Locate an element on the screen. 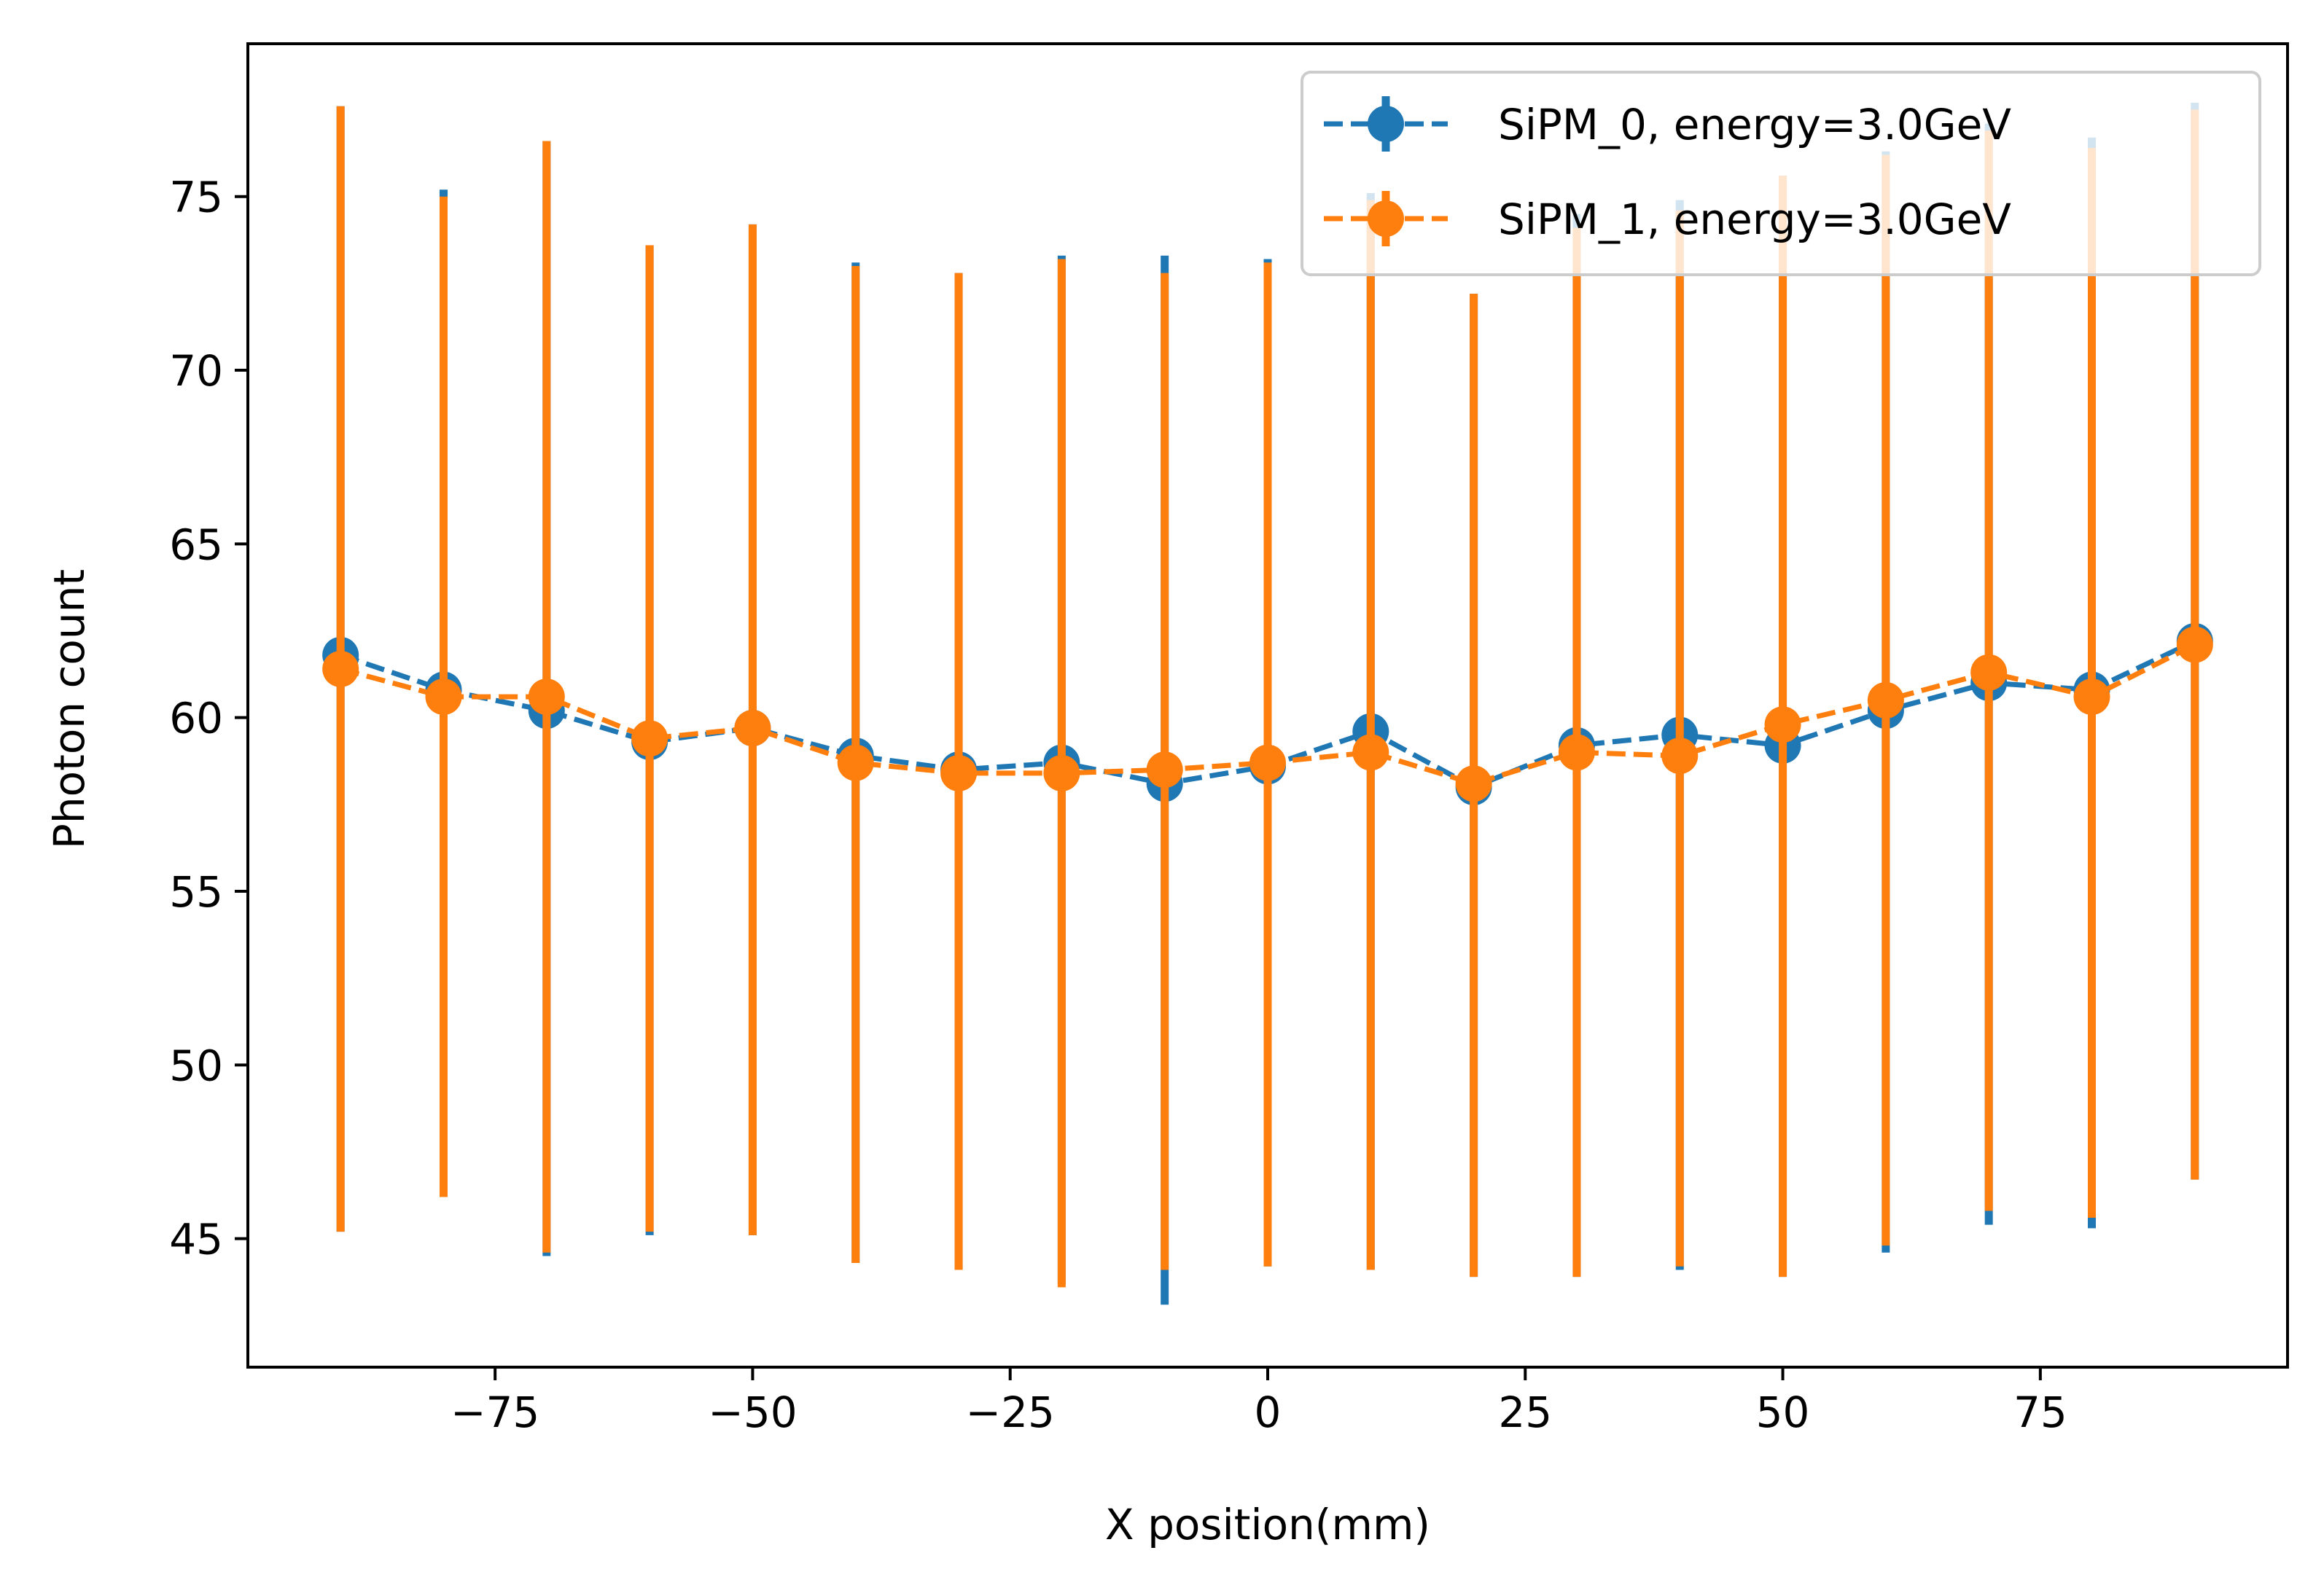  y-tick-label: 75 is located at coordinates (196, 197).